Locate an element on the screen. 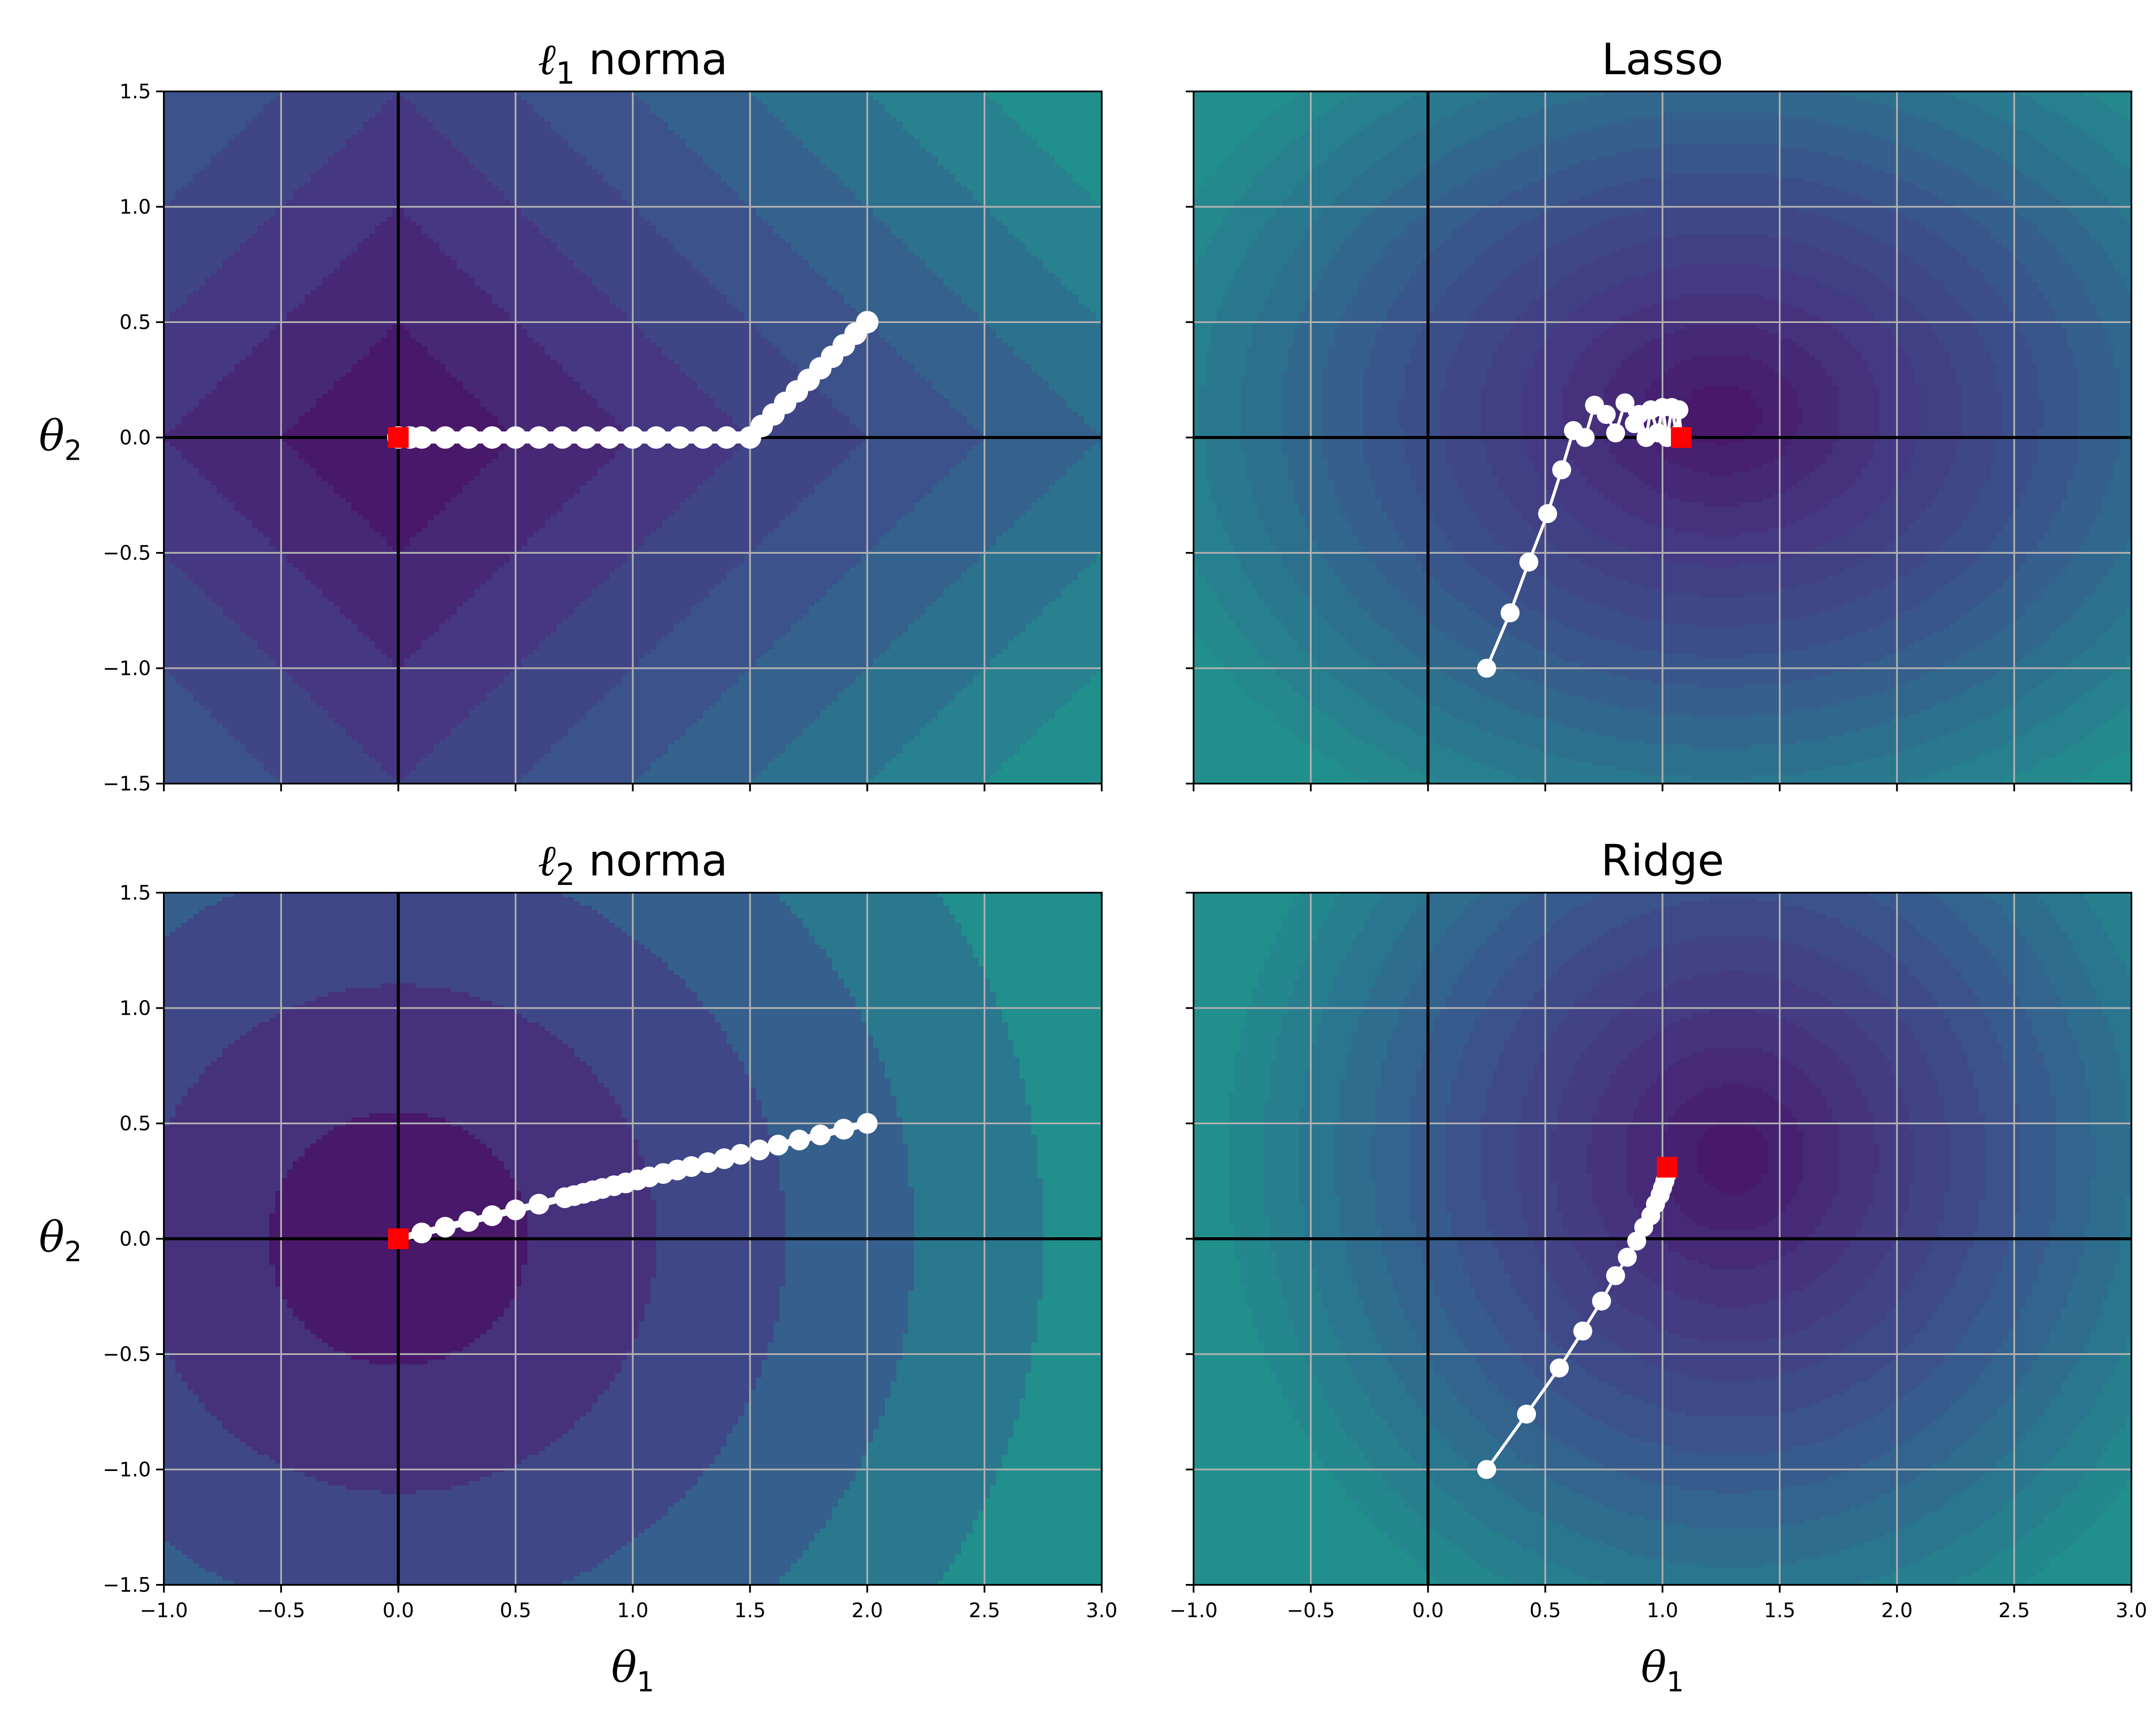 Image resolution: width=2156 pixels, height=1725 pixels. panel-title: Ridge is located at coordinates (1662, 861).